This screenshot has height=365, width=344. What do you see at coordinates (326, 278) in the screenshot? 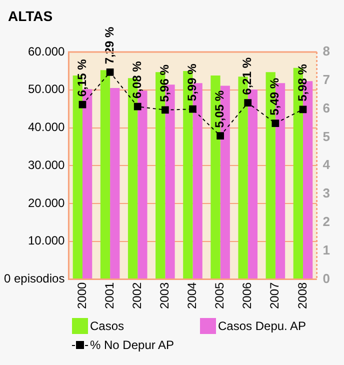
I see `y2-tick-label: 0` at bounding box center [326, 278].